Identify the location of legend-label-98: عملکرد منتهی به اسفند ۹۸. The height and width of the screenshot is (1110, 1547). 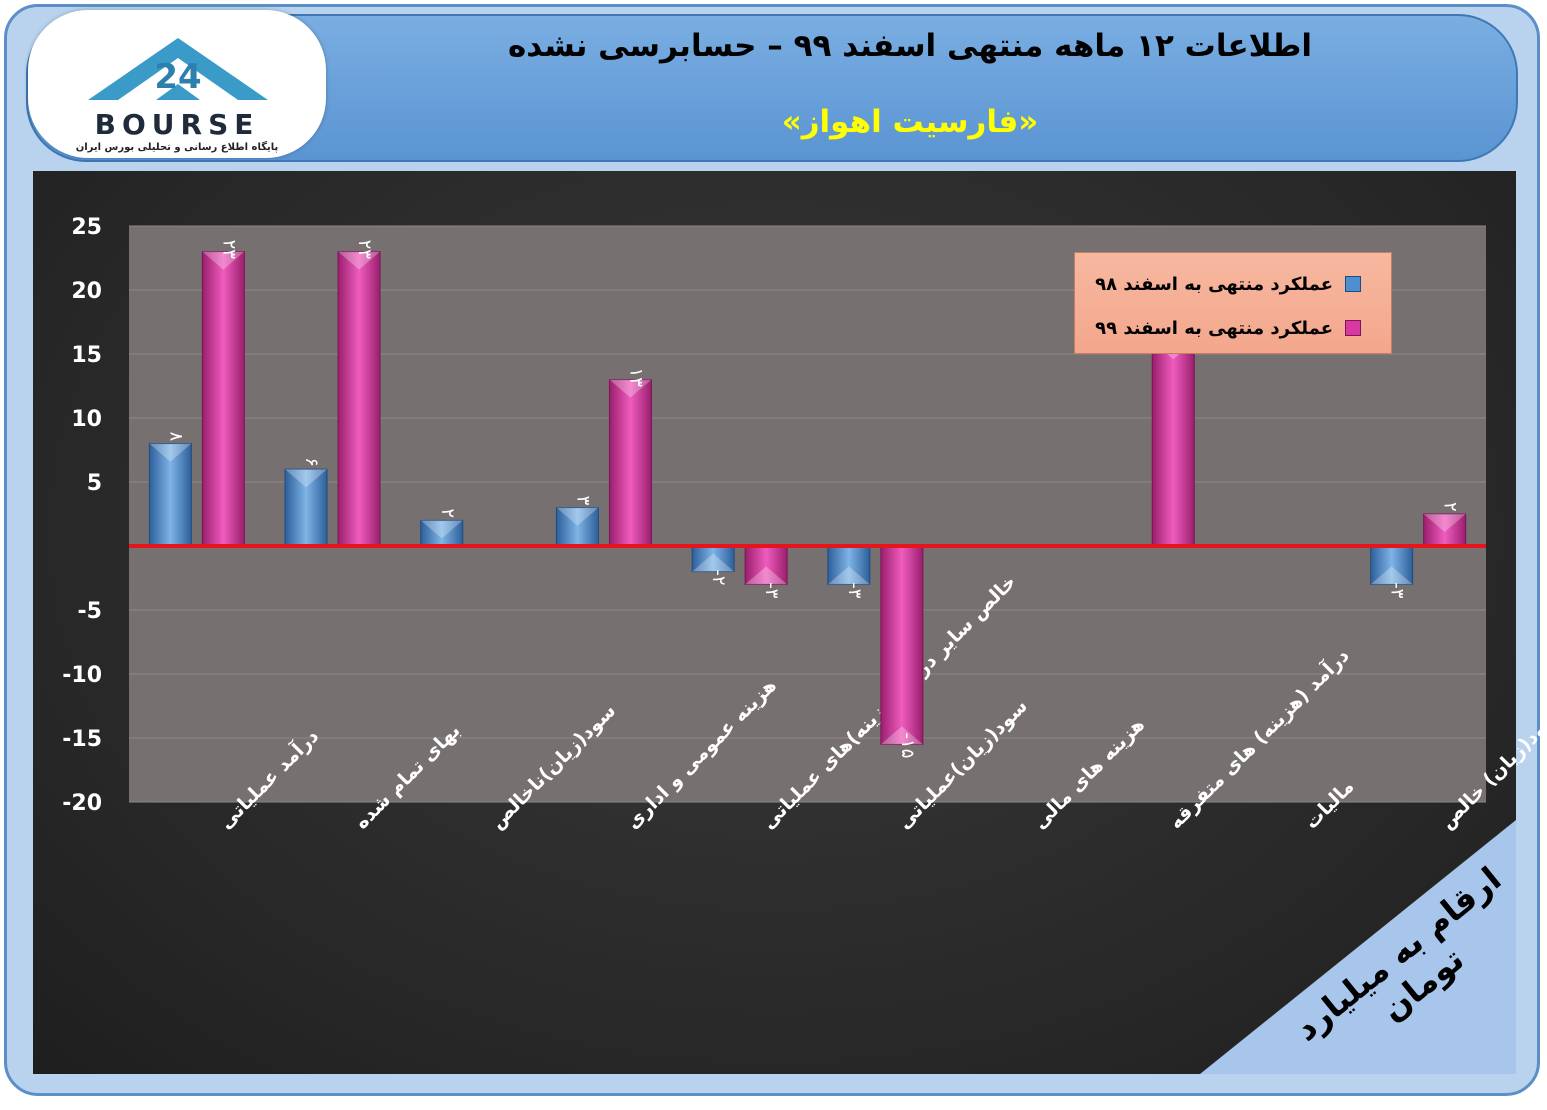
(1214, 284).